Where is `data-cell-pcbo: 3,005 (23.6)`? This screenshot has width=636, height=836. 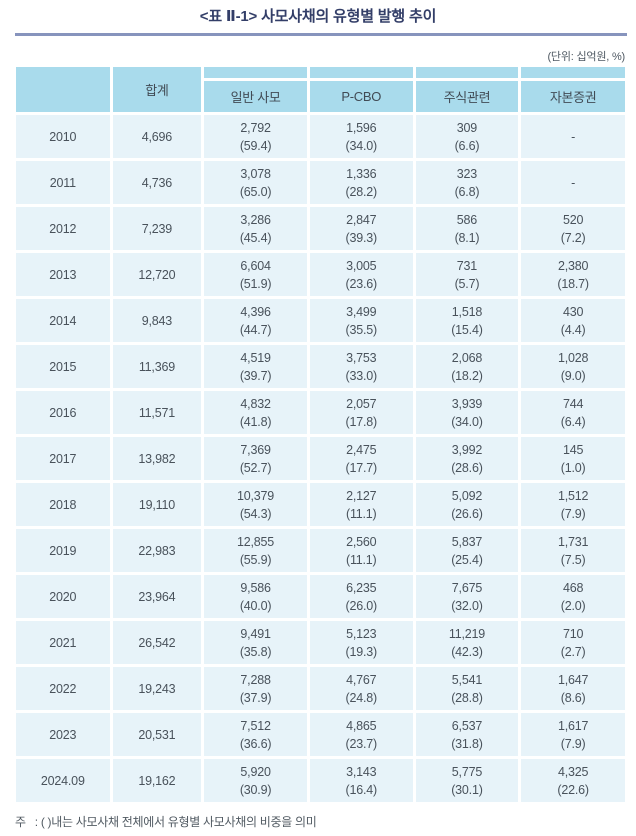 data-cell-pcbo: 3,005 (23.6) is located at coordinates (361, 274).